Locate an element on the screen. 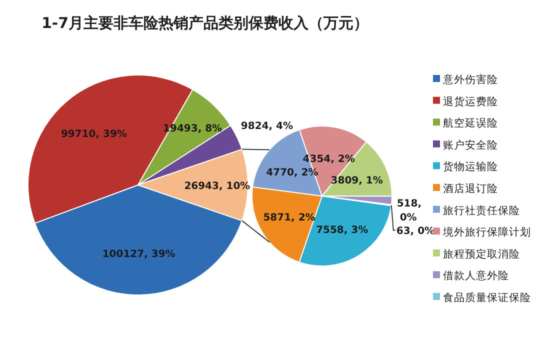 Image resolution: width=550 pixels, height=344 pixels. legend-label: 酒店退订险 is located at coordinates (470, 188).